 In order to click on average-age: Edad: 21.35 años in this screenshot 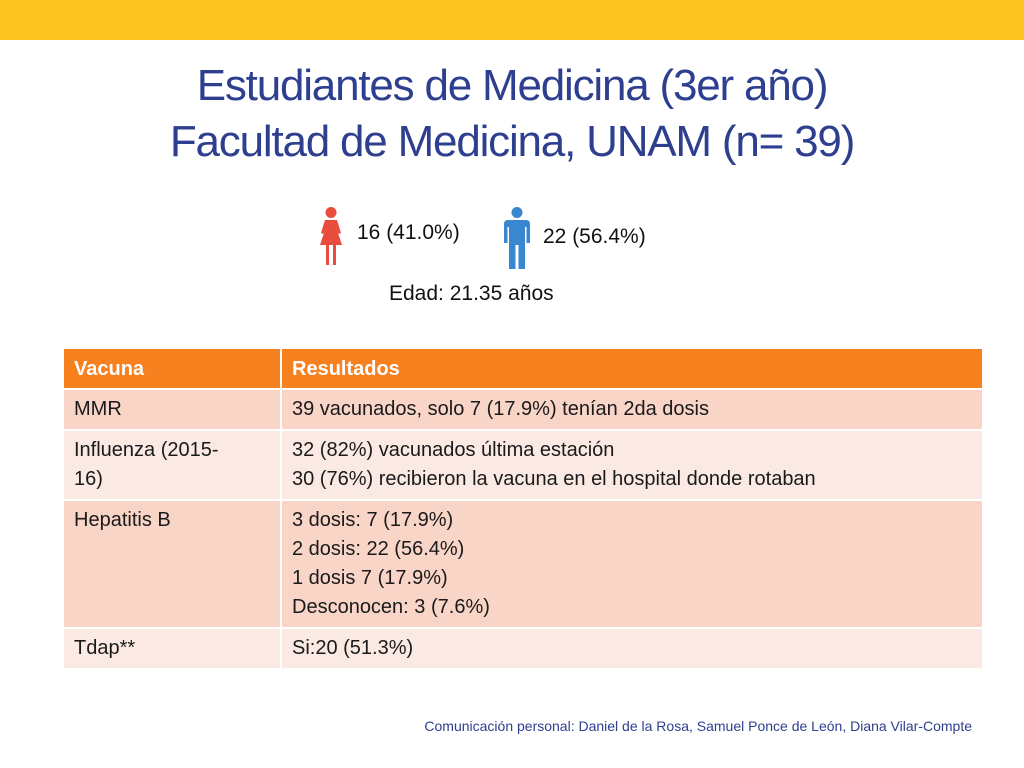, I will do `click(471, 293)`.